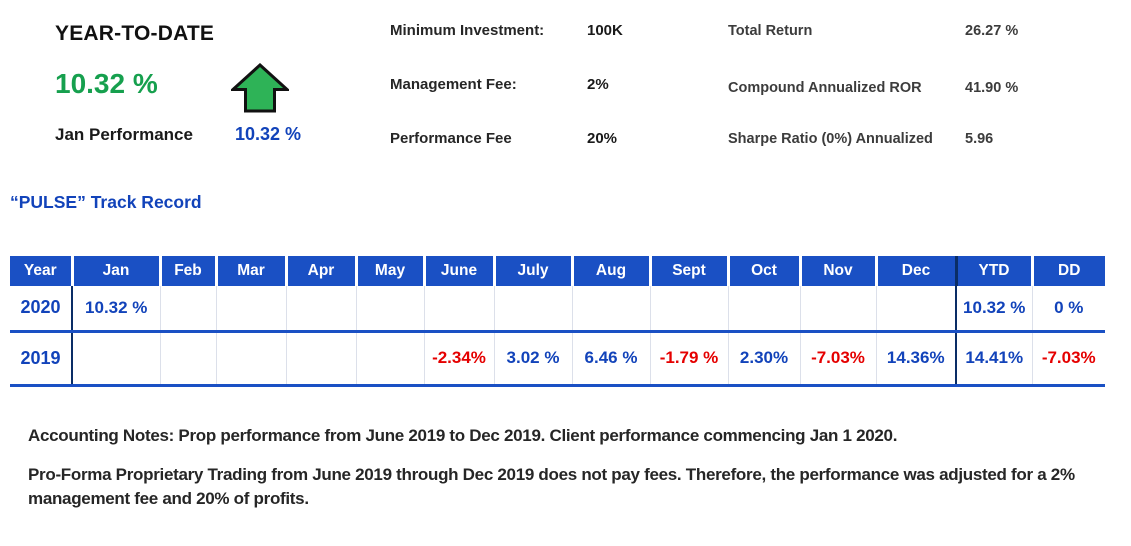 The width and height of the screenshot is (1131, 546). I want to click on stat-sharpe-ratio: Sharpe Ratio (0%) Annualized 5.96, so click(860, 139).